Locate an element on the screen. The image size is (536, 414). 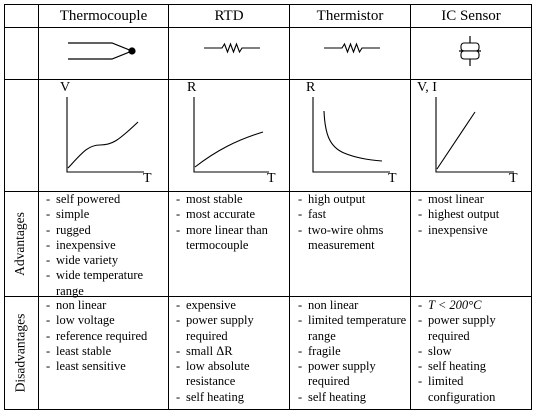
graph-rtd-ylabel: R is located at coordinates (192, 87).